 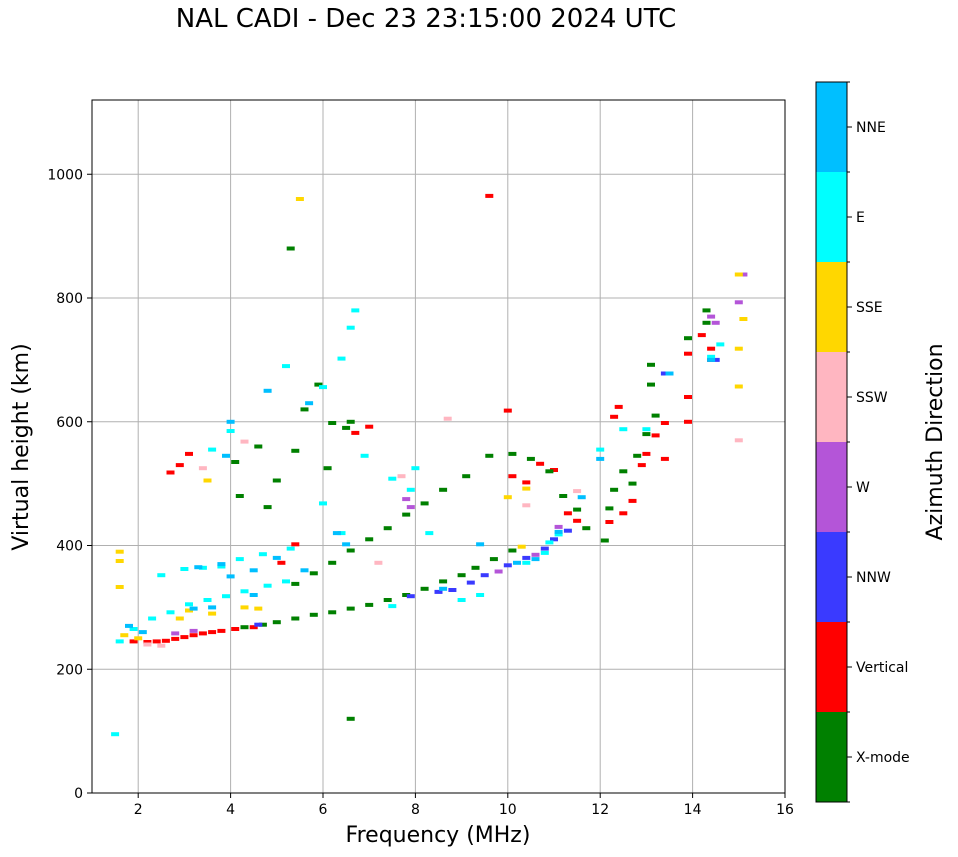 I want to click on colorbar-tick-label: E, so click(x=860, y=218).